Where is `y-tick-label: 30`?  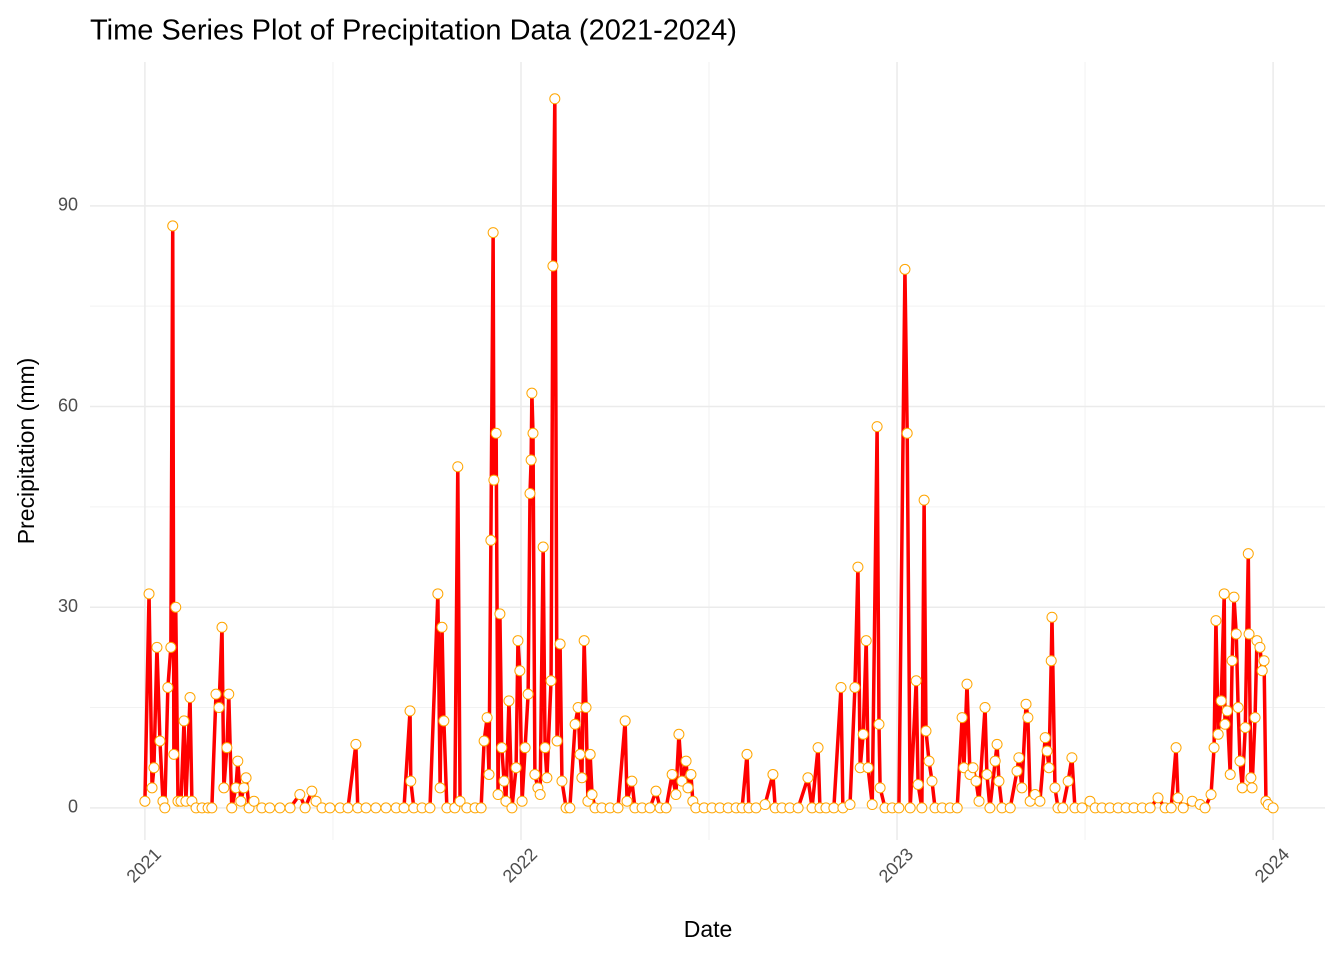
y-tick-label: 30 is located at coordinates (68, 606).